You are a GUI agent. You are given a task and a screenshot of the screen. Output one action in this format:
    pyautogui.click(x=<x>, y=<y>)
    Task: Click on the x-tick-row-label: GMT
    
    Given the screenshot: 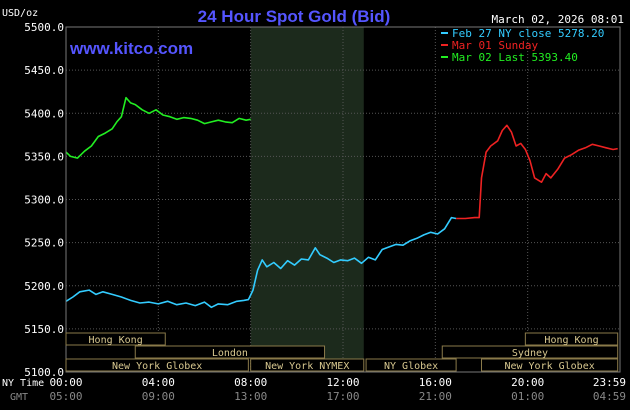 What is the action you would take?
    pyautogui.click(x=19, y=397)
    